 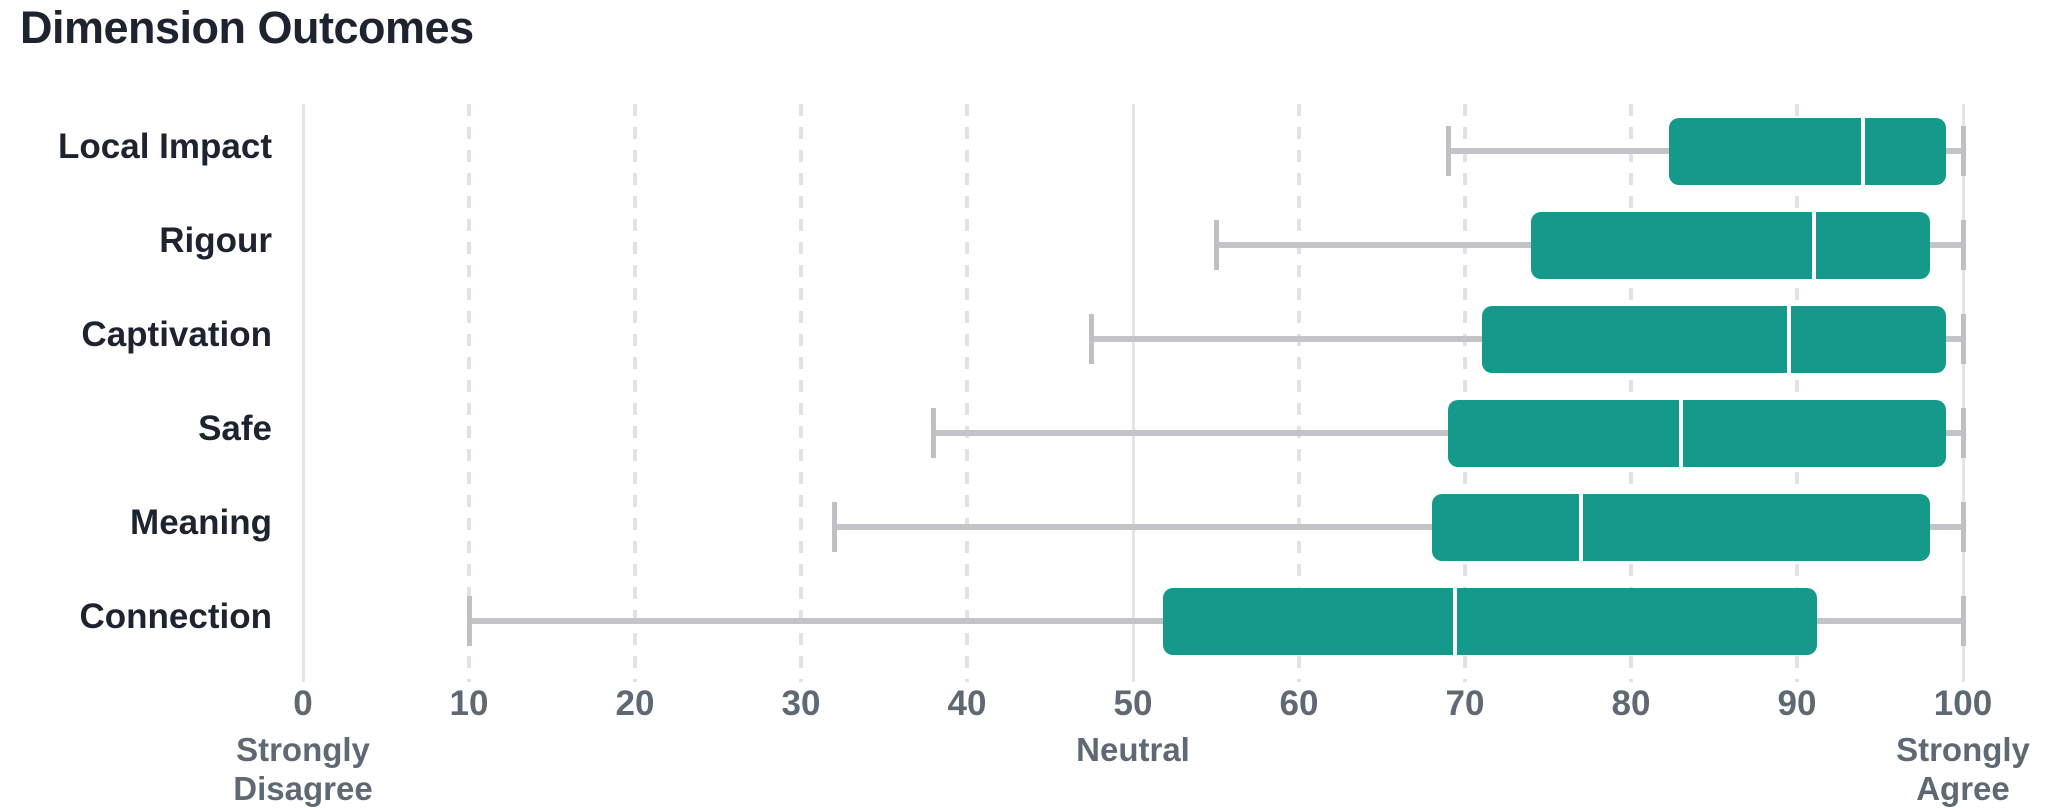 What do you see at coordinates (1963, 703) in the screenshot?
I see `x-tick-label-100: 100` at bounding box center [1963, 703].